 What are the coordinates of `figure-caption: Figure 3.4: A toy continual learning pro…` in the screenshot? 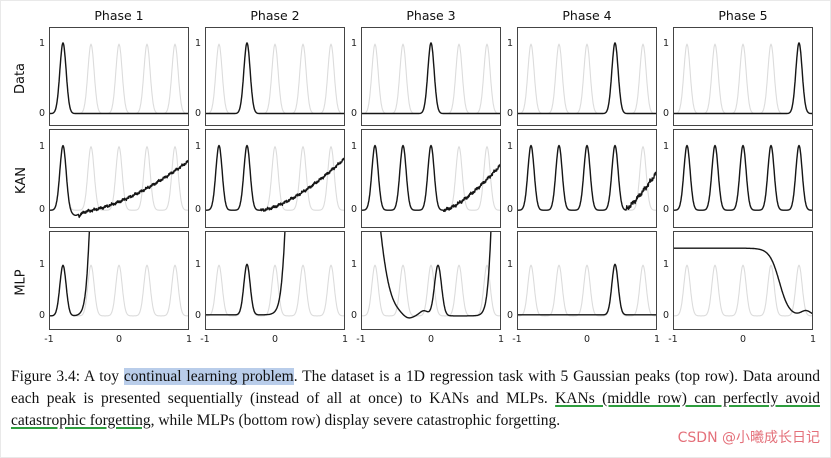 It's located at (415, 399).